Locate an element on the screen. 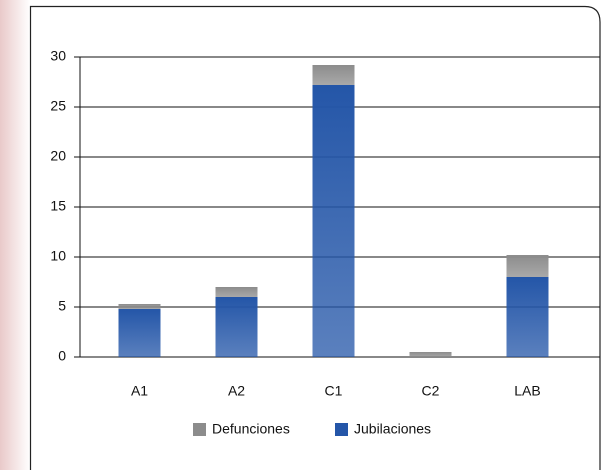 The width and height of the screenshot is (601, 470). y-tick-label: 15 is located at coordinates (58, 206).